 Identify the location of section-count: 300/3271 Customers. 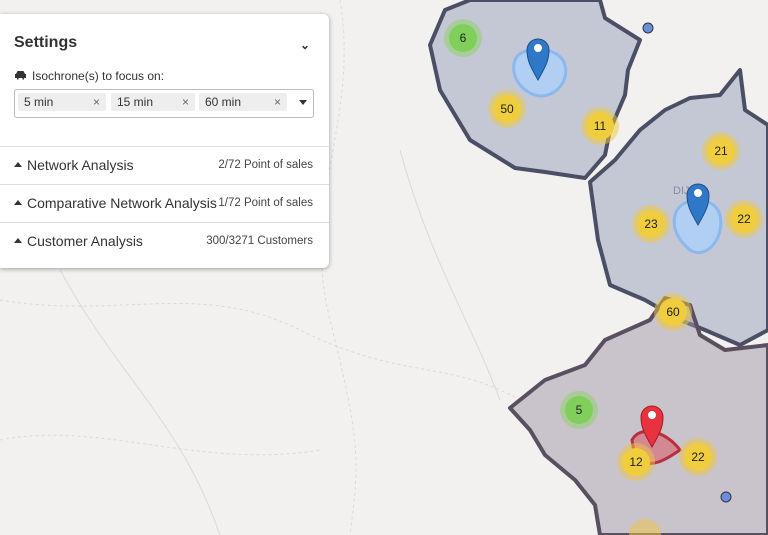
(259, 241).